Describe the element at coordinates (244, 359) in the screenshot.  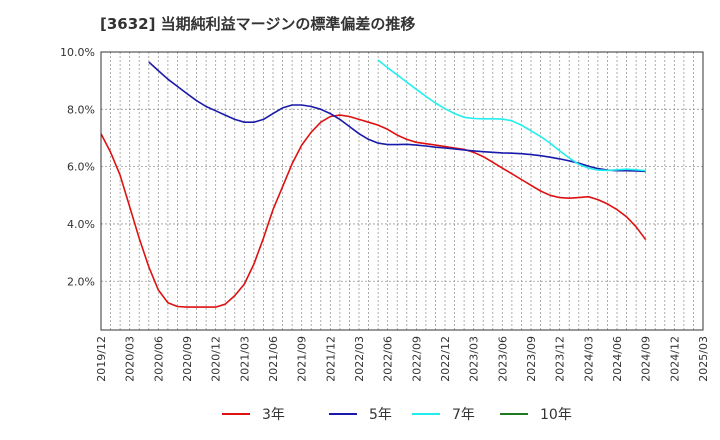
I see `x-tick-label: 2021/03` at that location.